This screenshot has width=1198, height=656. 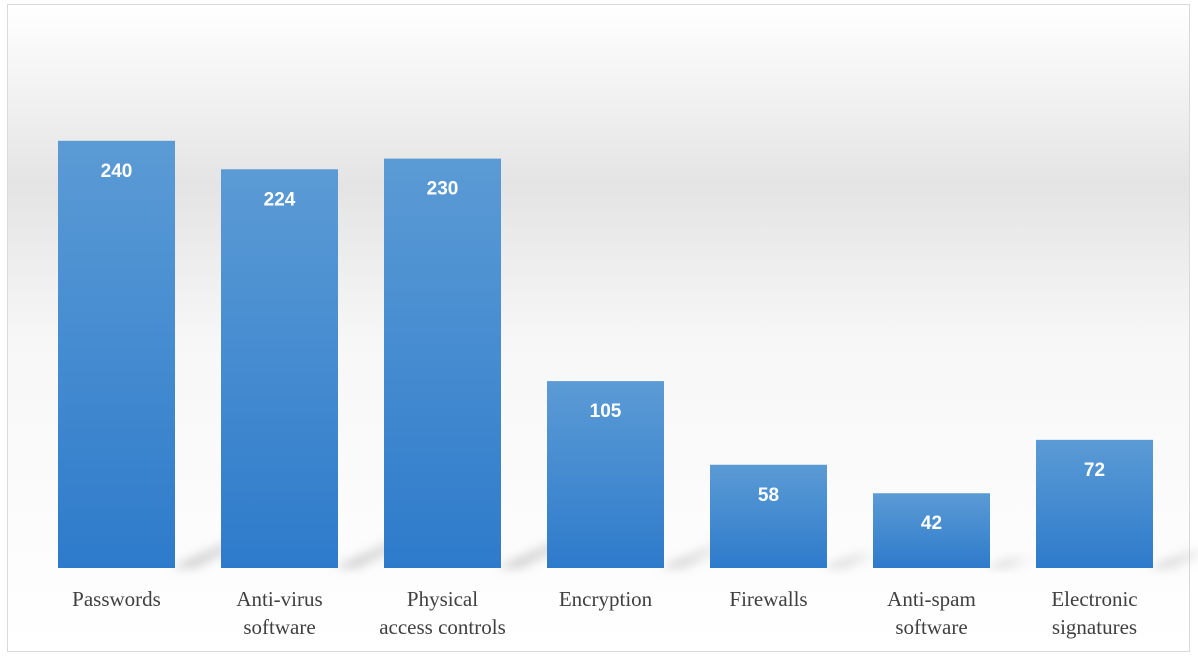 What do you see at coordinates (442, 613) in the screenshot?
I see `category-label-physical-access-controls: Physical access controls` at bounding box center [442, 613].